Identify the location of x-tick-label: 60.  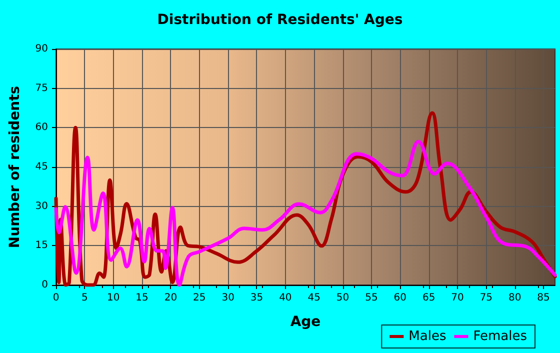
(400, 298).